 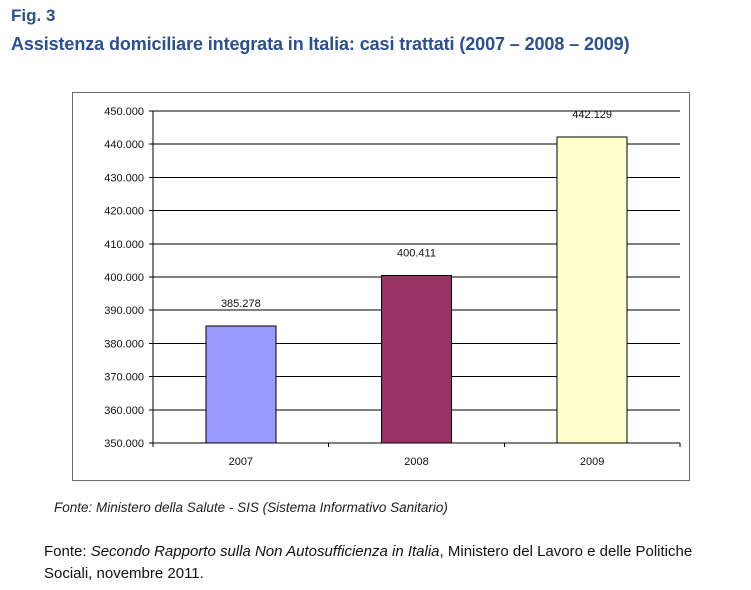 I want to click on figure-label: Fig. 3, so click(x=33, y=15).